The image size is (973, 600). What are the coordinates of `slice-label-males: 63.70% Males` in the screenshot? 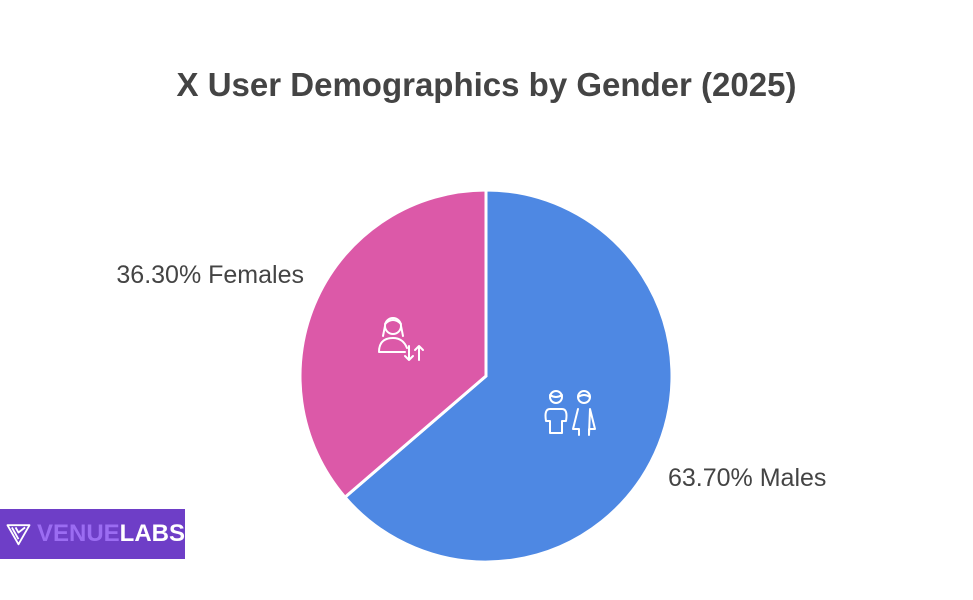 It's located at (747, 478).